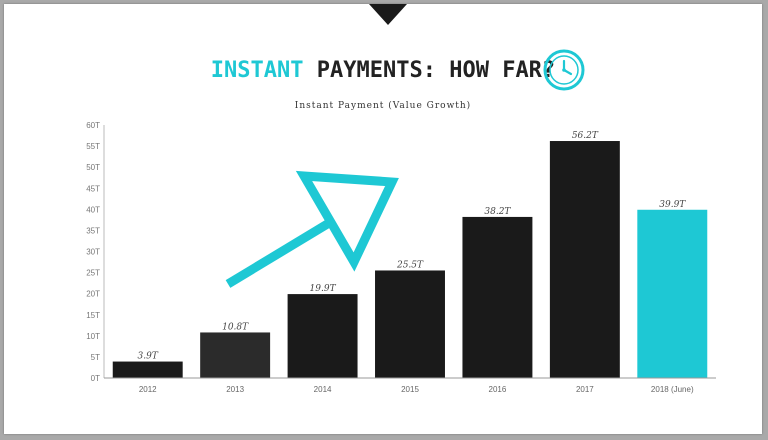 The width and height of the screenshot is (768, 440). What do you see at coordinates (93, 188) in the screenshot?
I see `y-tick-label: 45T` at bounding box center [93, 188].